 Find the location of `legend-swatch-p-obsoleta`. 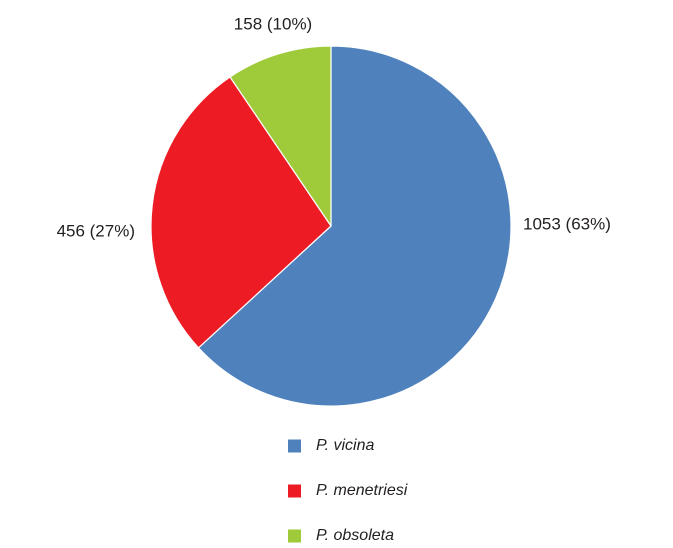

legend-swatch-p-obsoleta is located at coordinates (294, 536).